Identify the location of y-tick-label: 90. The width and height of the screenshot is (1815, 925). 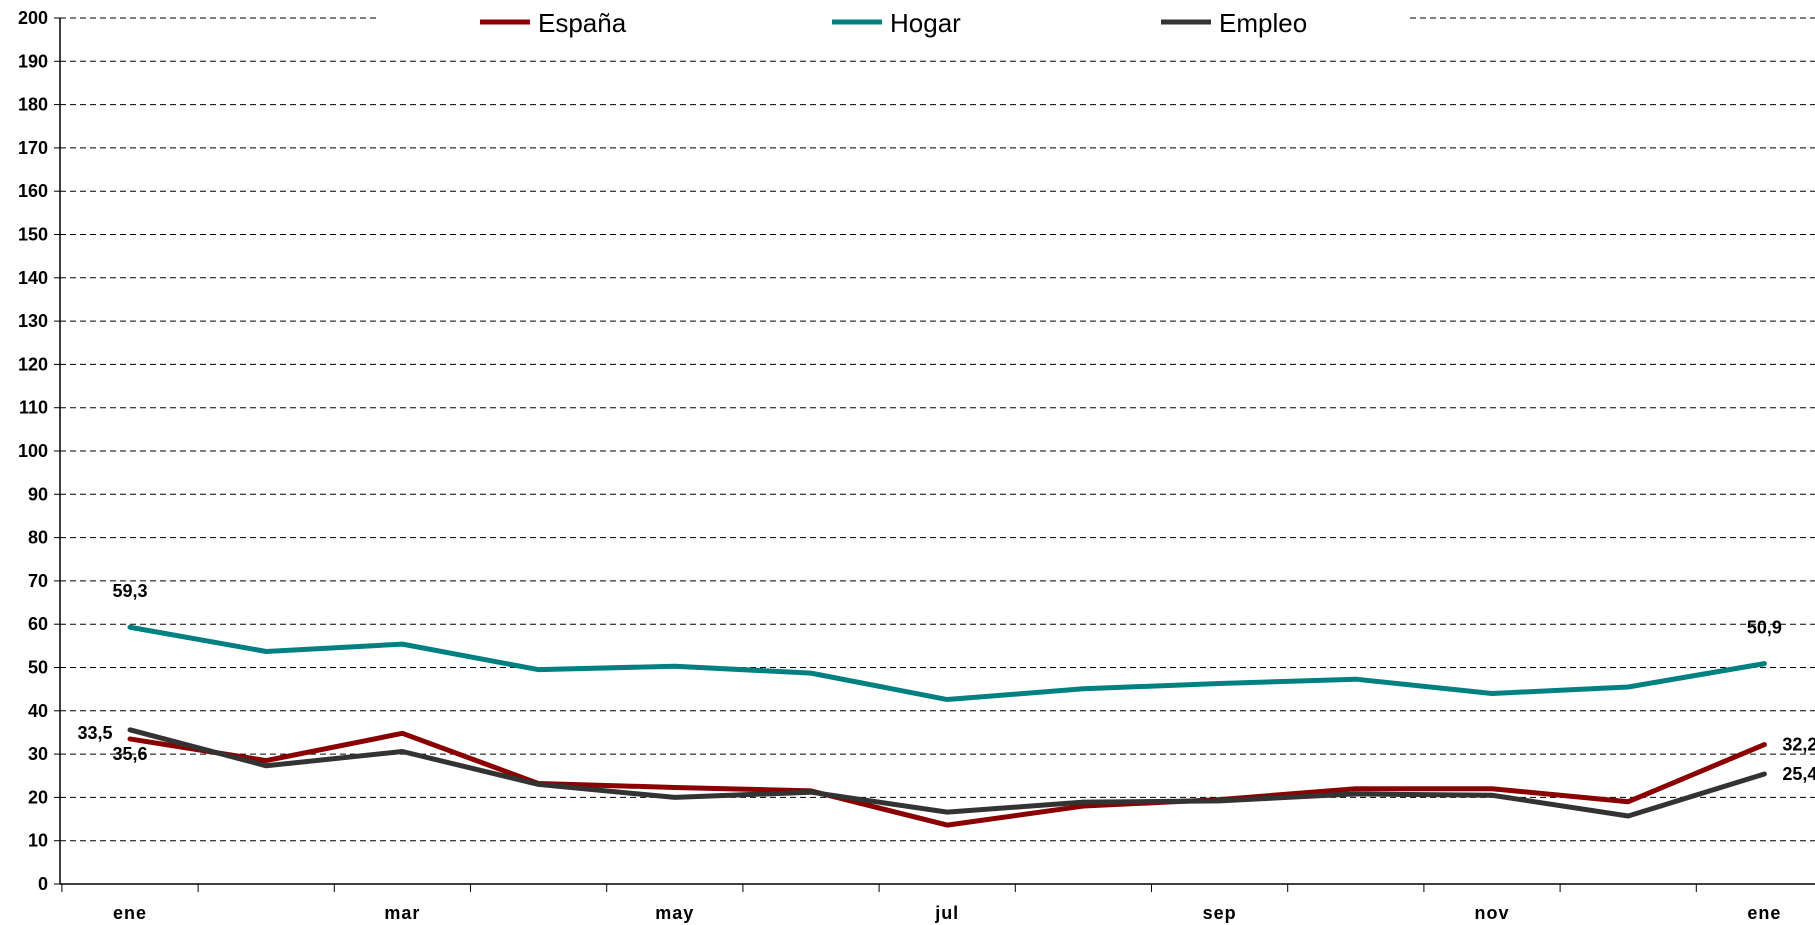
(38, 494).